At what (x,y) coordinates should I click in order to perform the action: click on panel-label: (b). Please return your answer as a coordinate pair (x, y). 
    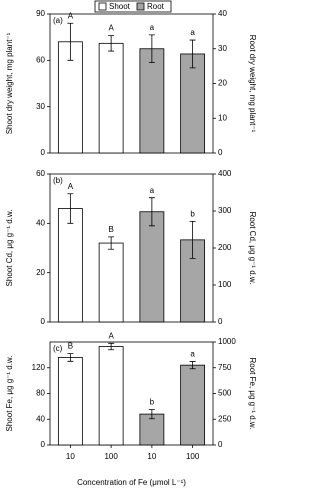
    Looking at the image, I should click on (58, 180).